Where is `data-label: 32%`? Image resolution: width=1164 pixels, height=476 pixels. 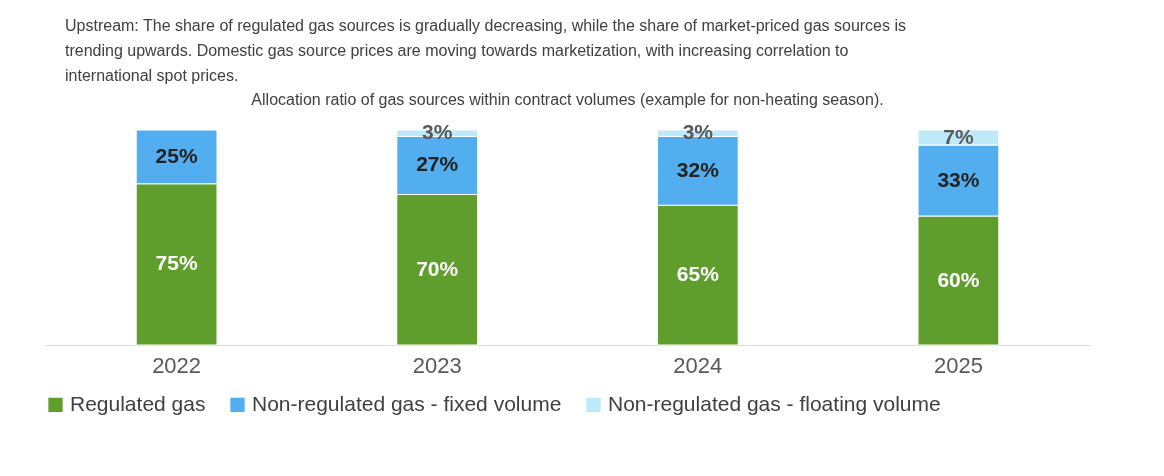
data-label: 32% is located at coordinates (698, 169).